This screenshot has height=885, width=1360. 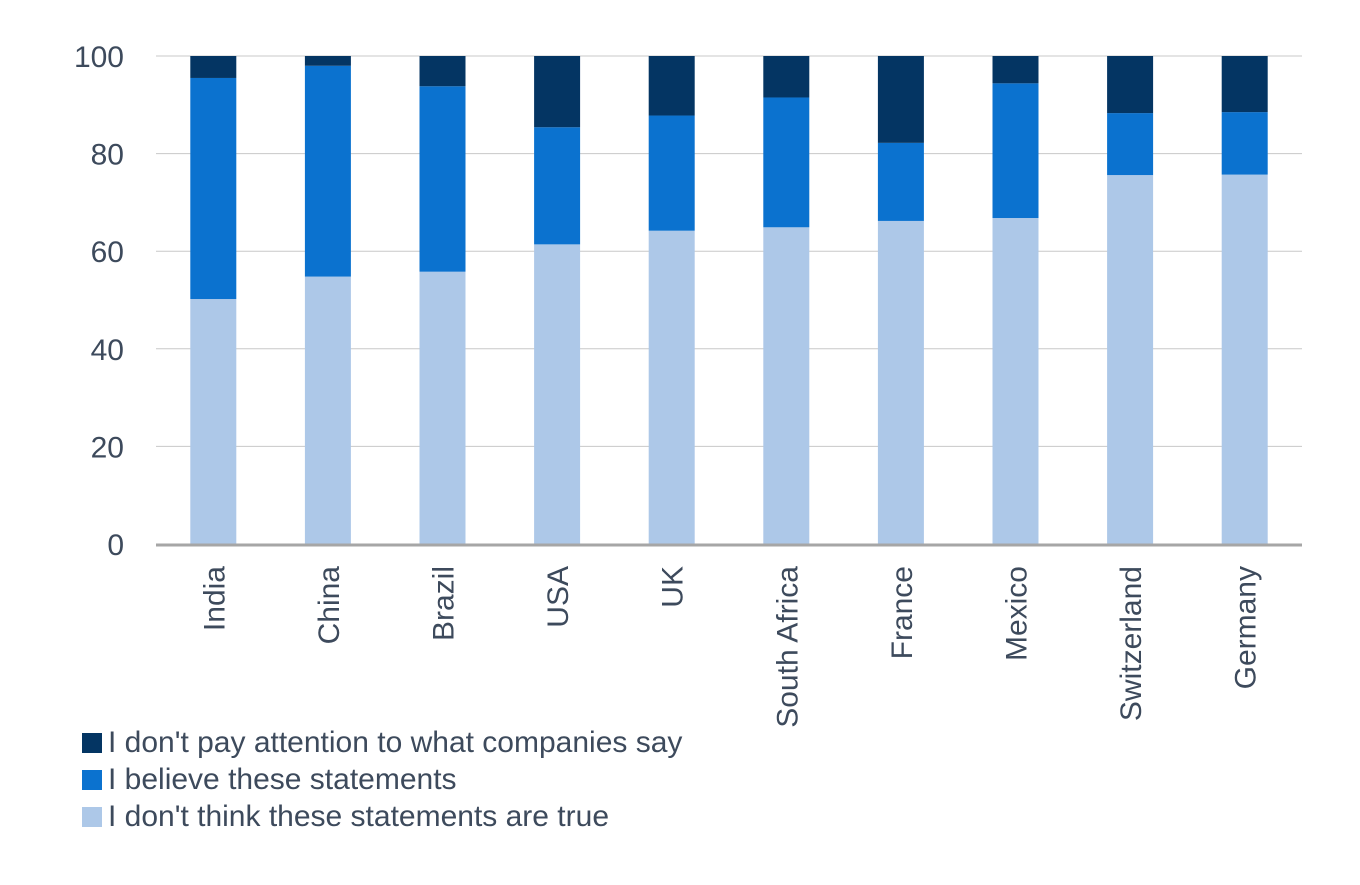 I want to click on legend-item-believe: I believe these statements, so click(x=382, y=779).